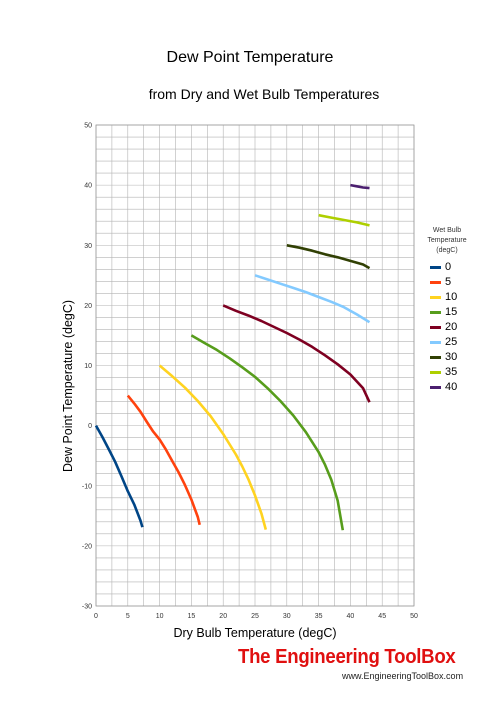 This screenshot has height=707, width=500. I want to click on legend-item: 0, so click(441, 267).